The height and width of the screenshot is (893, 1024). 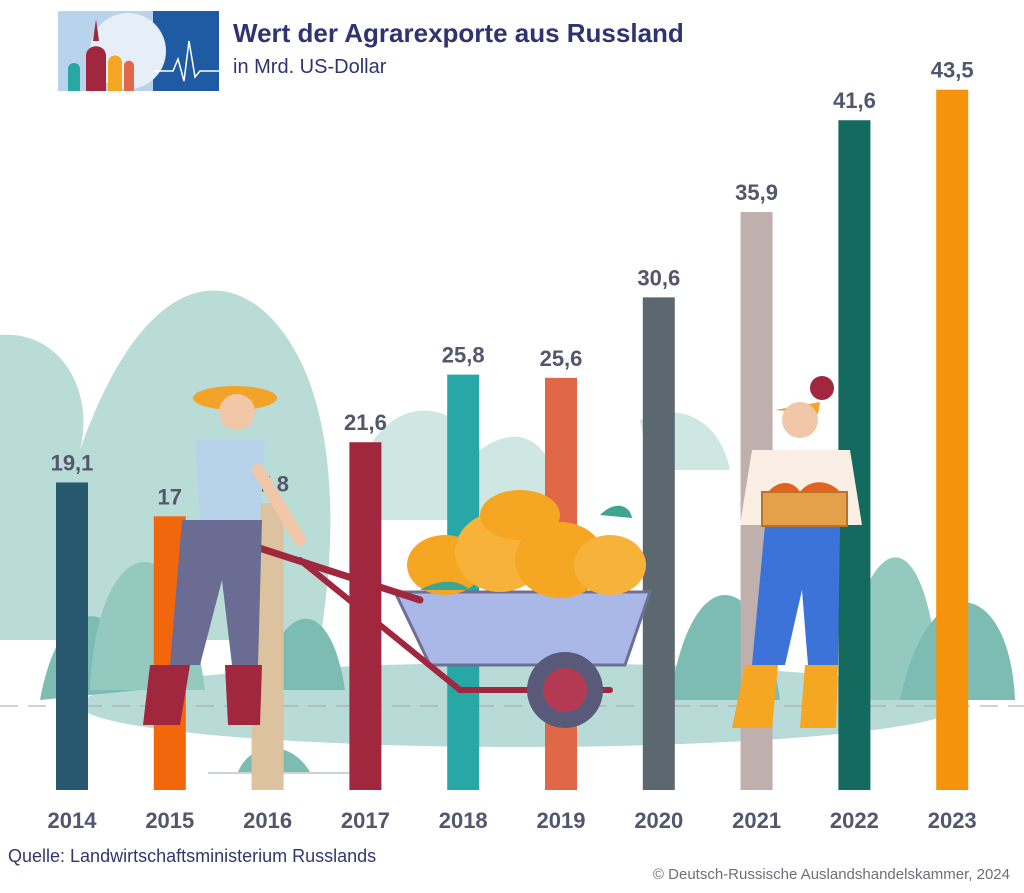 I want to click on value-label-2014: 19,1, so click(x=72, y=462).